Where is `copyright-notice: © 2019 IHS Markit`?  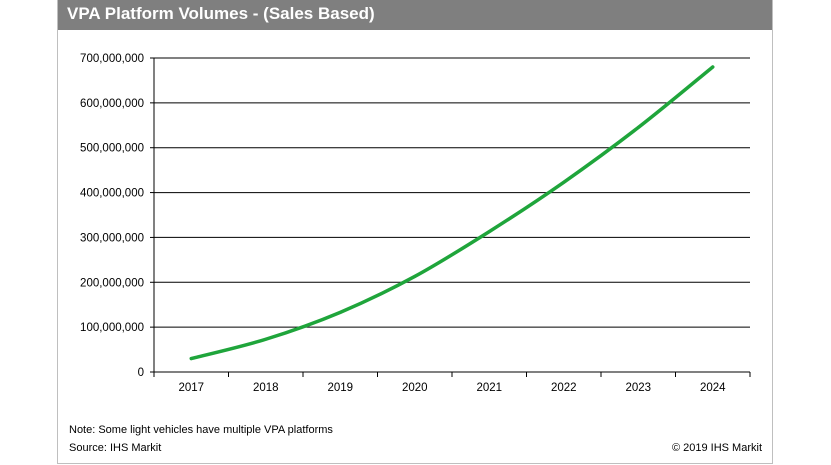 copyright-notice: © 2019 IHS Markit is located at coordinates (716, 448).